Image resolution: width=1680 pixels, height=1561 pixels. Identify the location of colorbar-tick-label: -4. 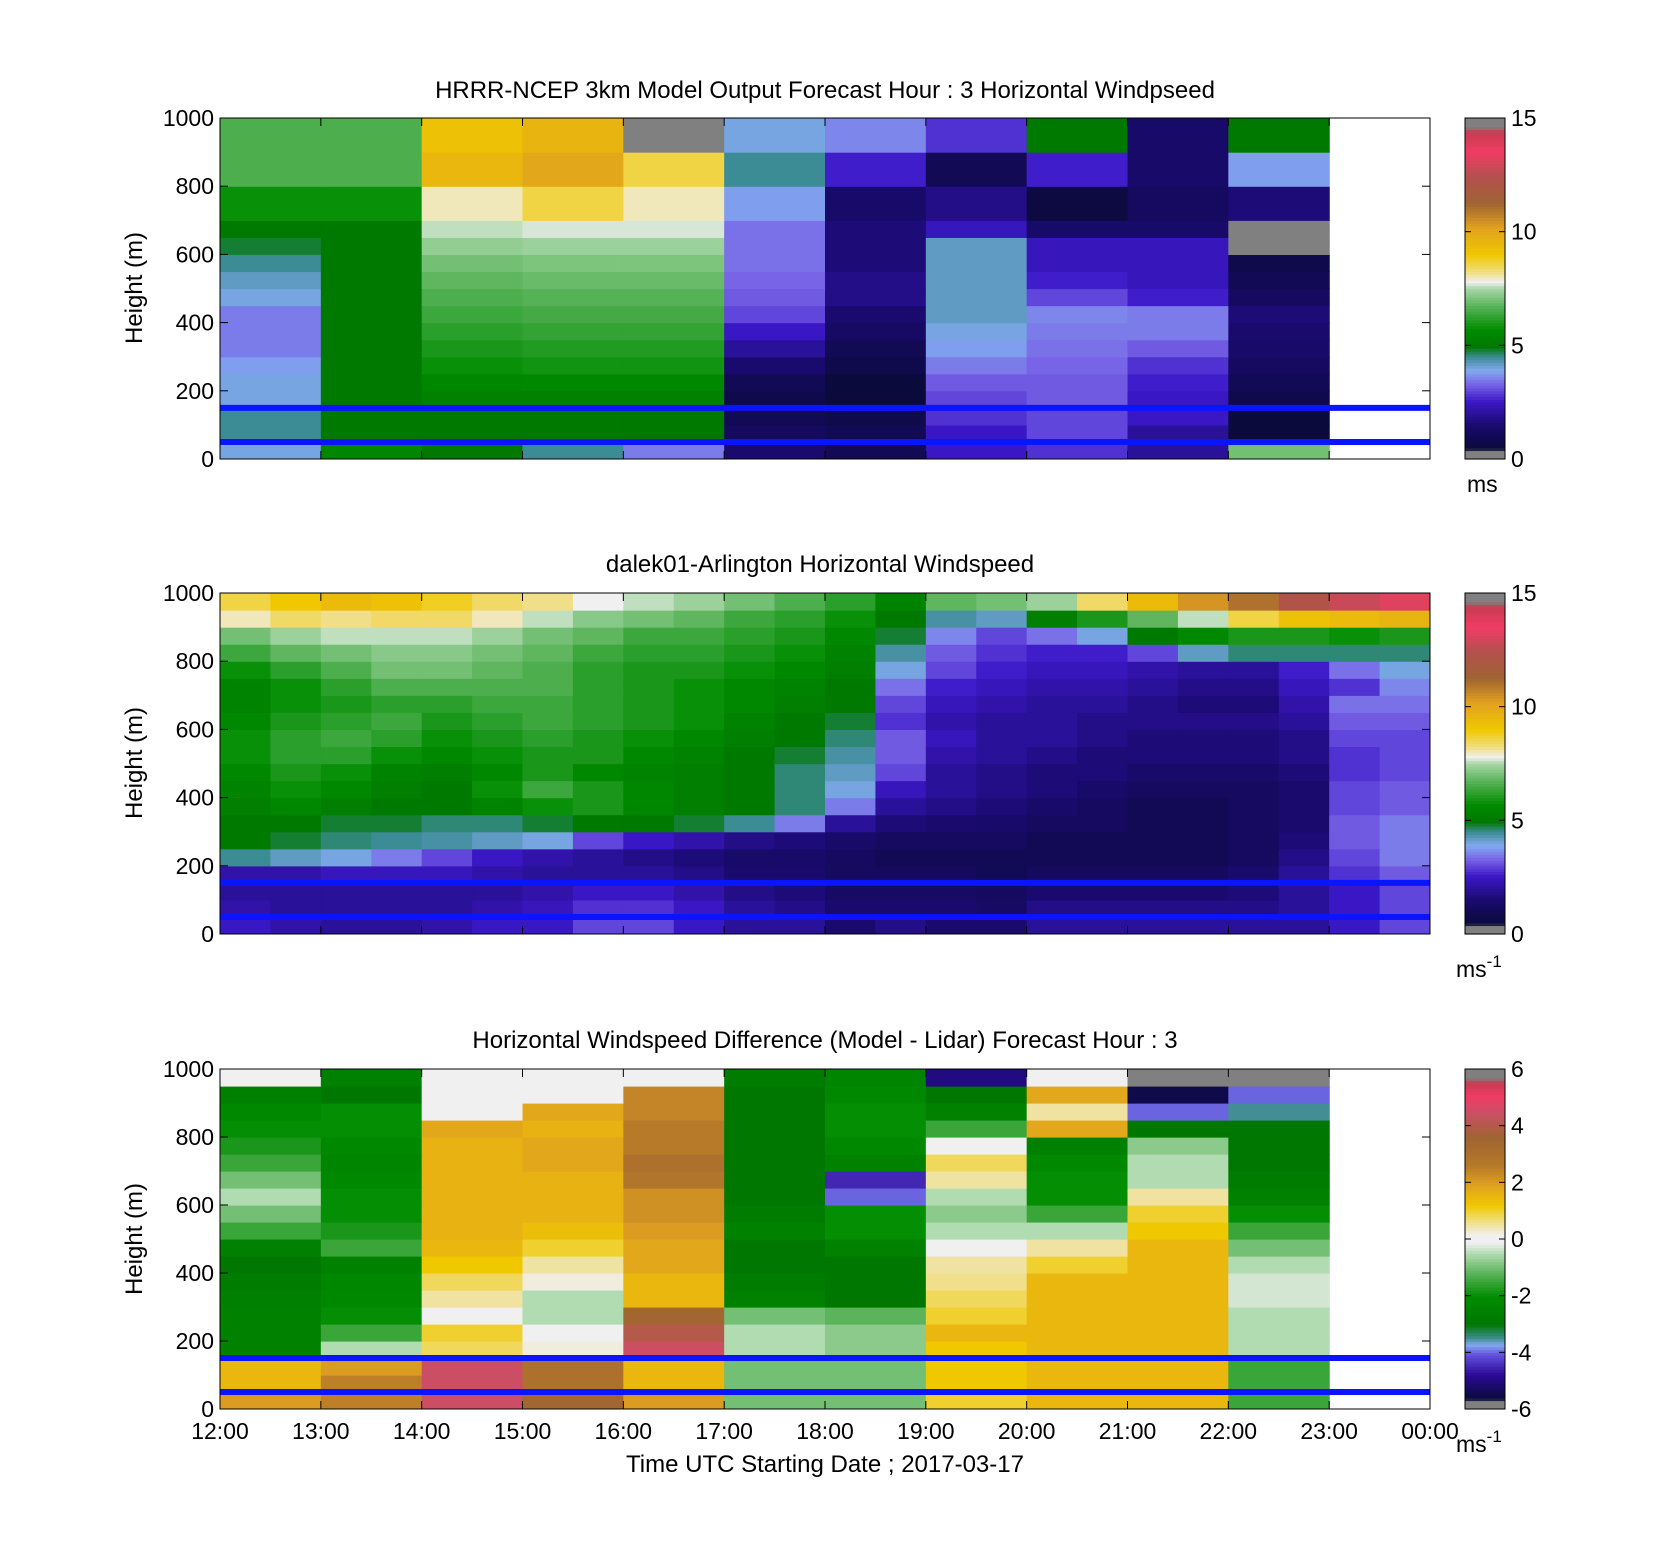
(1521, 1352).